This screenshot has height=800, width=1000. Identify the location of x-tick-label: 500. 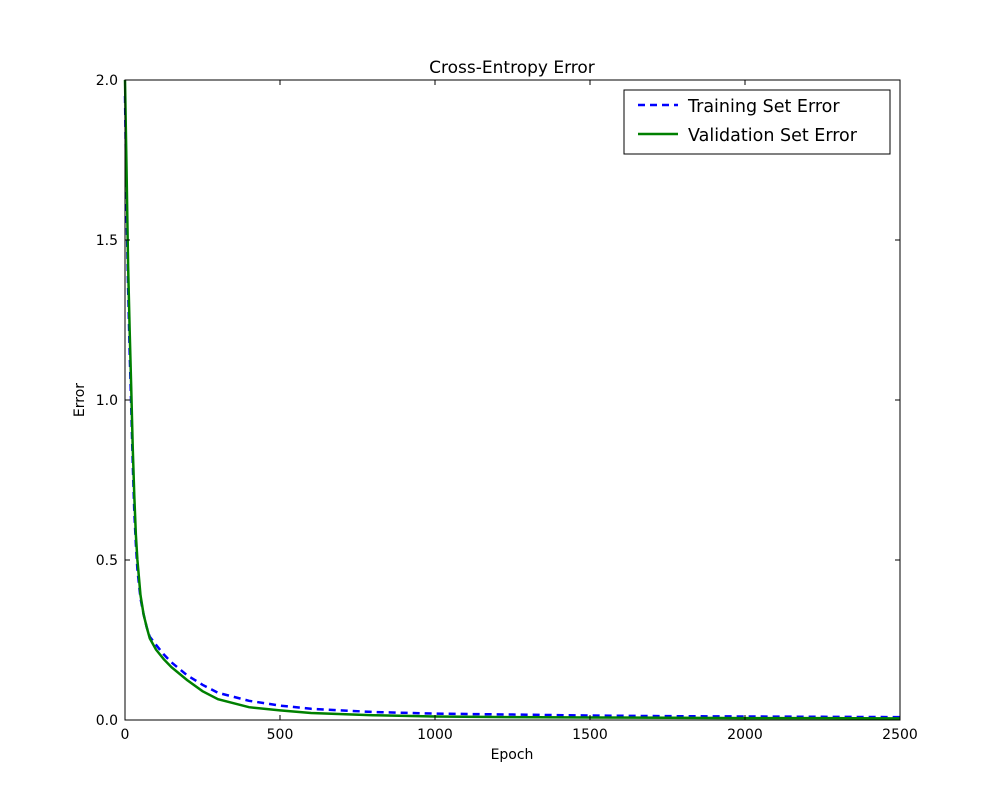
(280, 735).